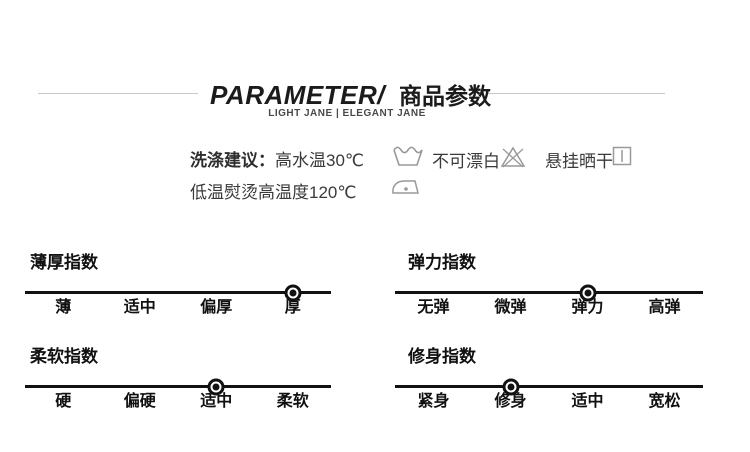 The image size is (750, 452). Describe the element at coordinates (549, 292) in the screenshot. I see `scale-elasticity-track` at that location.